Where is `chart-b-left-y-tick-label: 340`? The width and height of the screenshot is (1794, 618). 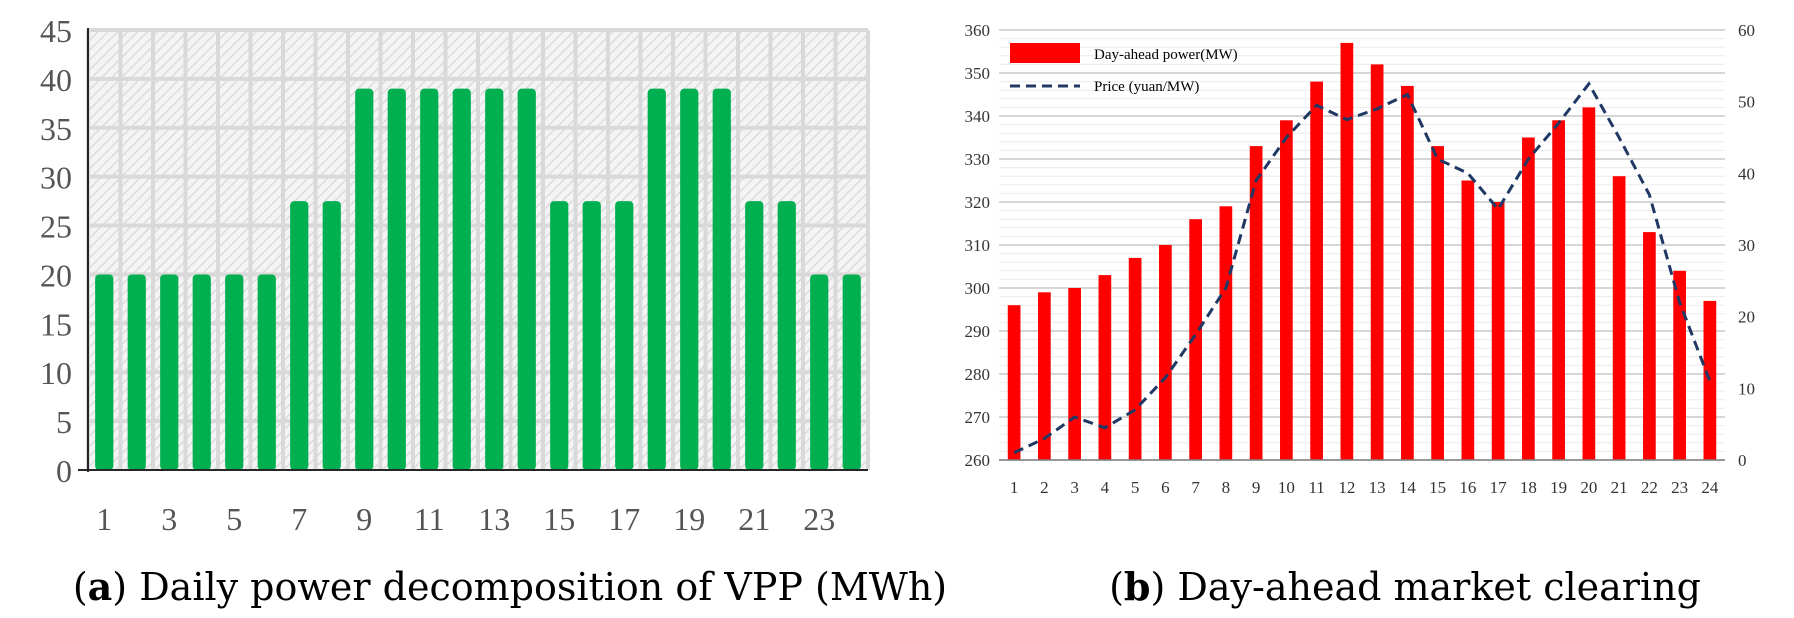
chart-b-left-y-tick-label: 340 is located at coordinates (978, 116).